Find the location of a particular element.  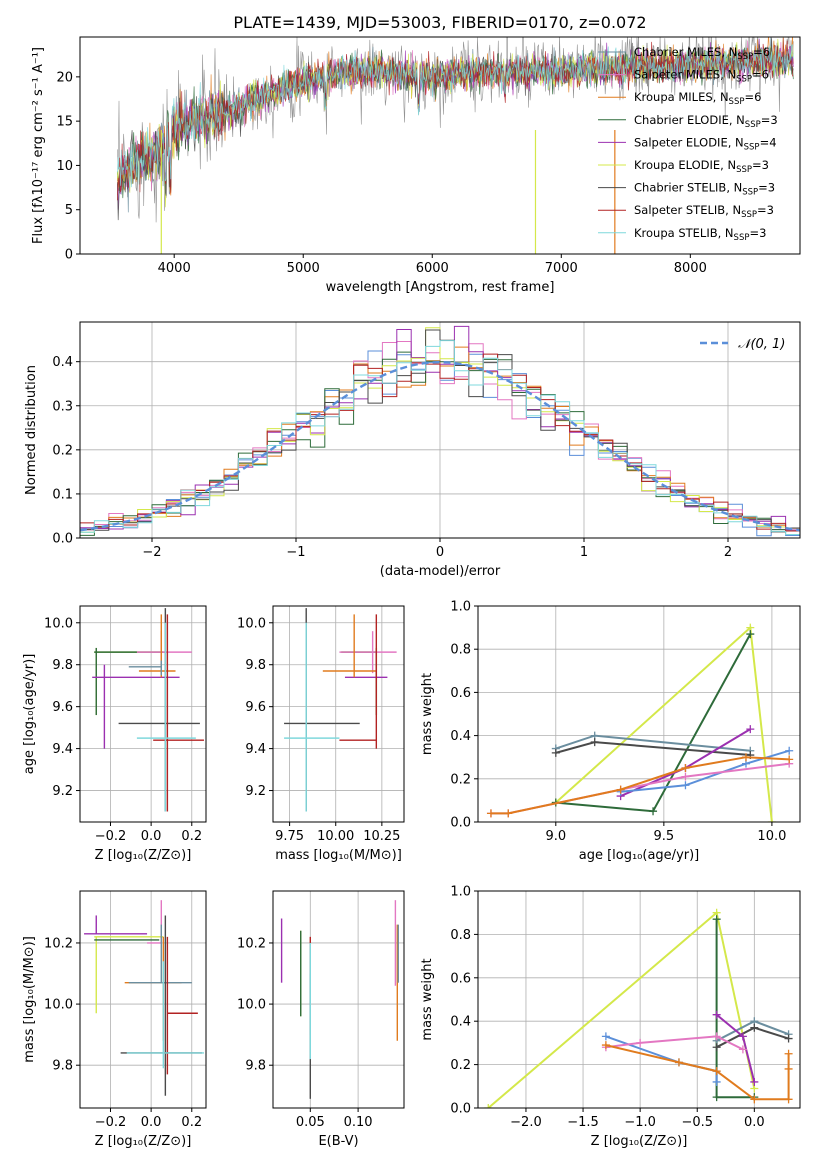

weight-vs-Z-xtick-label: −1.5 is located at coordinates (583, 1122).